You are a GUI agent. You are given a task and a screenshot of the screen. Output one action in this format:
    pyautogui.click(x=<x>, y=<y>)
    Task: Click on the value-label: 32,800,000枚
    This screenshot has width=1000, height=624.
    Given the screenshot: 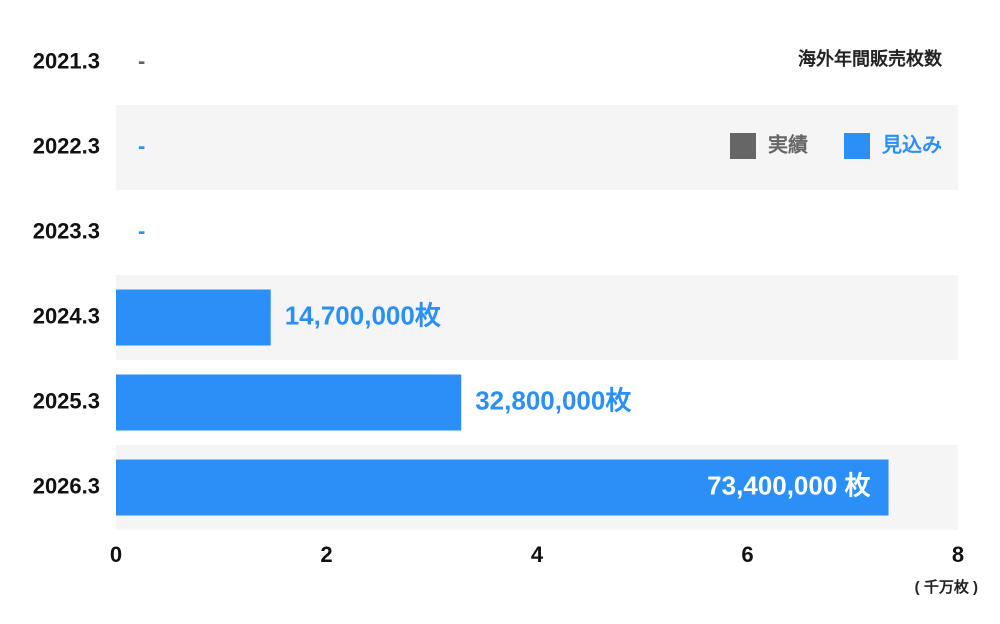 What is the action you would take?
    pyautogui.click(x=553, y=400)
    